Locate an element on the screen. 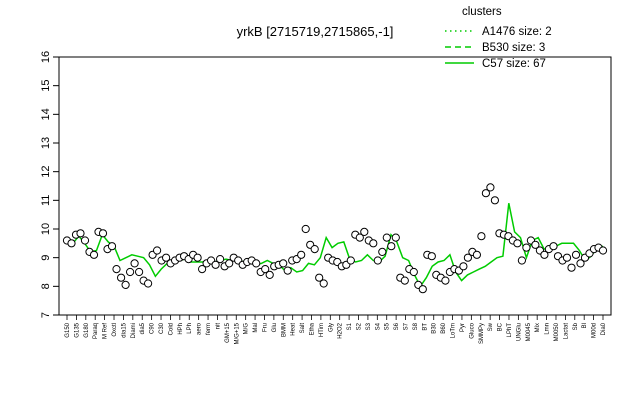 The height and width of the screenshot is (400, 640). x-tick-label: M0050 is located at coordinates (557, 331).